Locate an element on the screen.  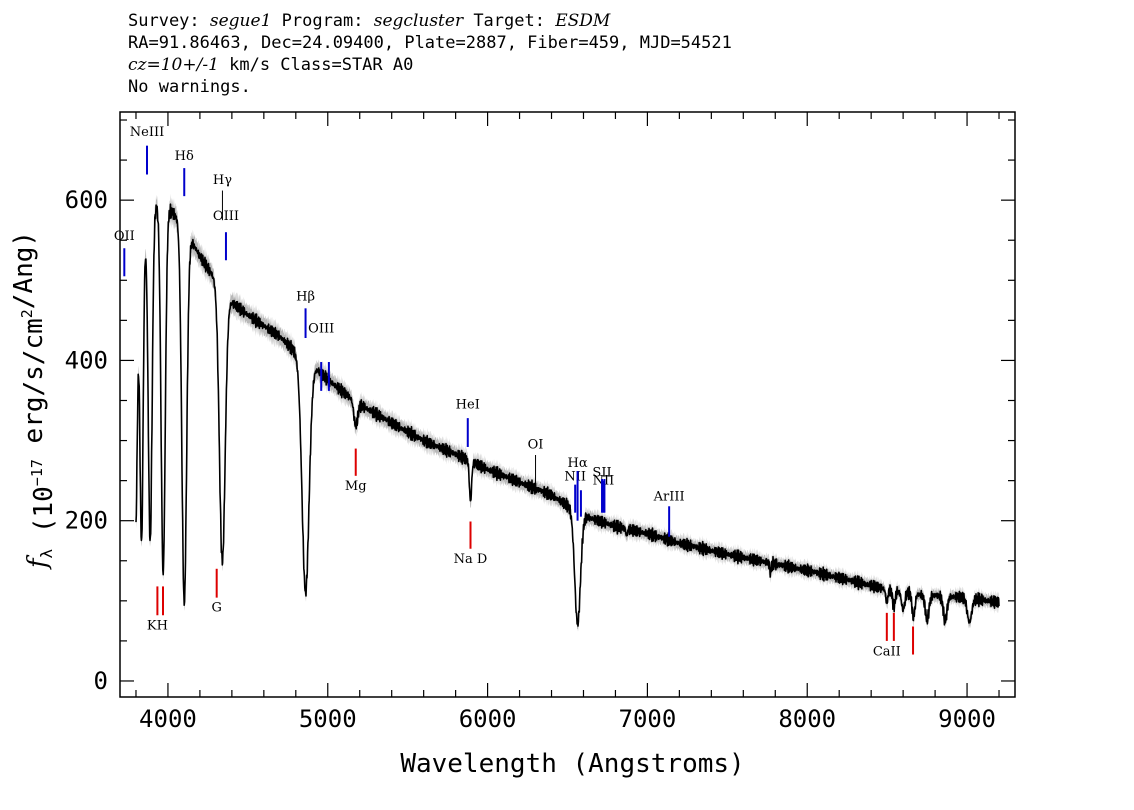
line-marker-hβ-5: Hβ is located at coordinates (305, 313).